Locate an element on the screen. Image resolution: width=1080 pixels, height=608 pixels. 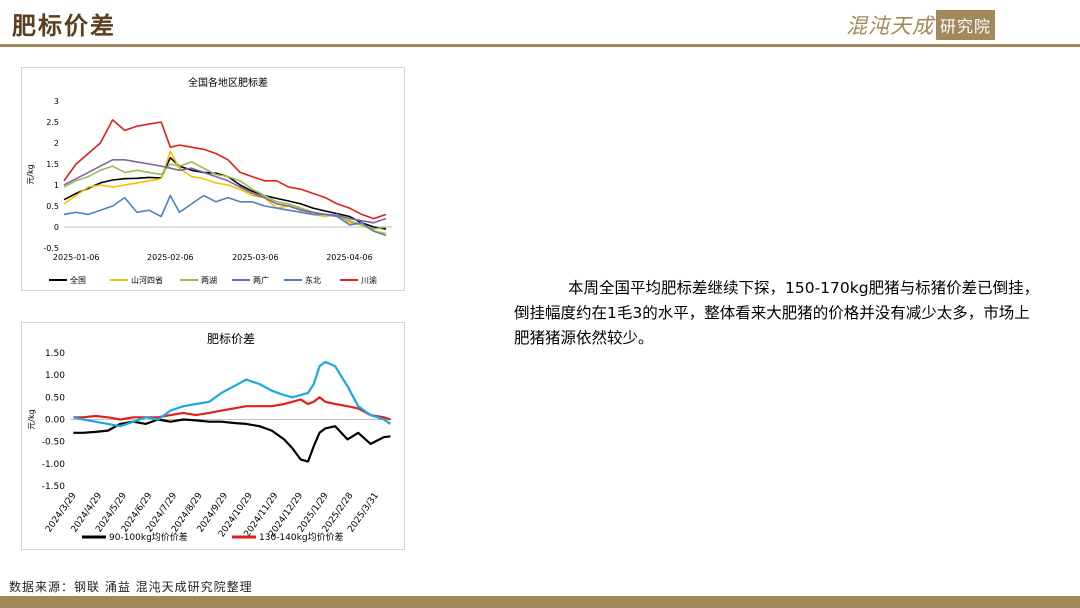
legend-label: 两广 is located at coordinates (261, 280).